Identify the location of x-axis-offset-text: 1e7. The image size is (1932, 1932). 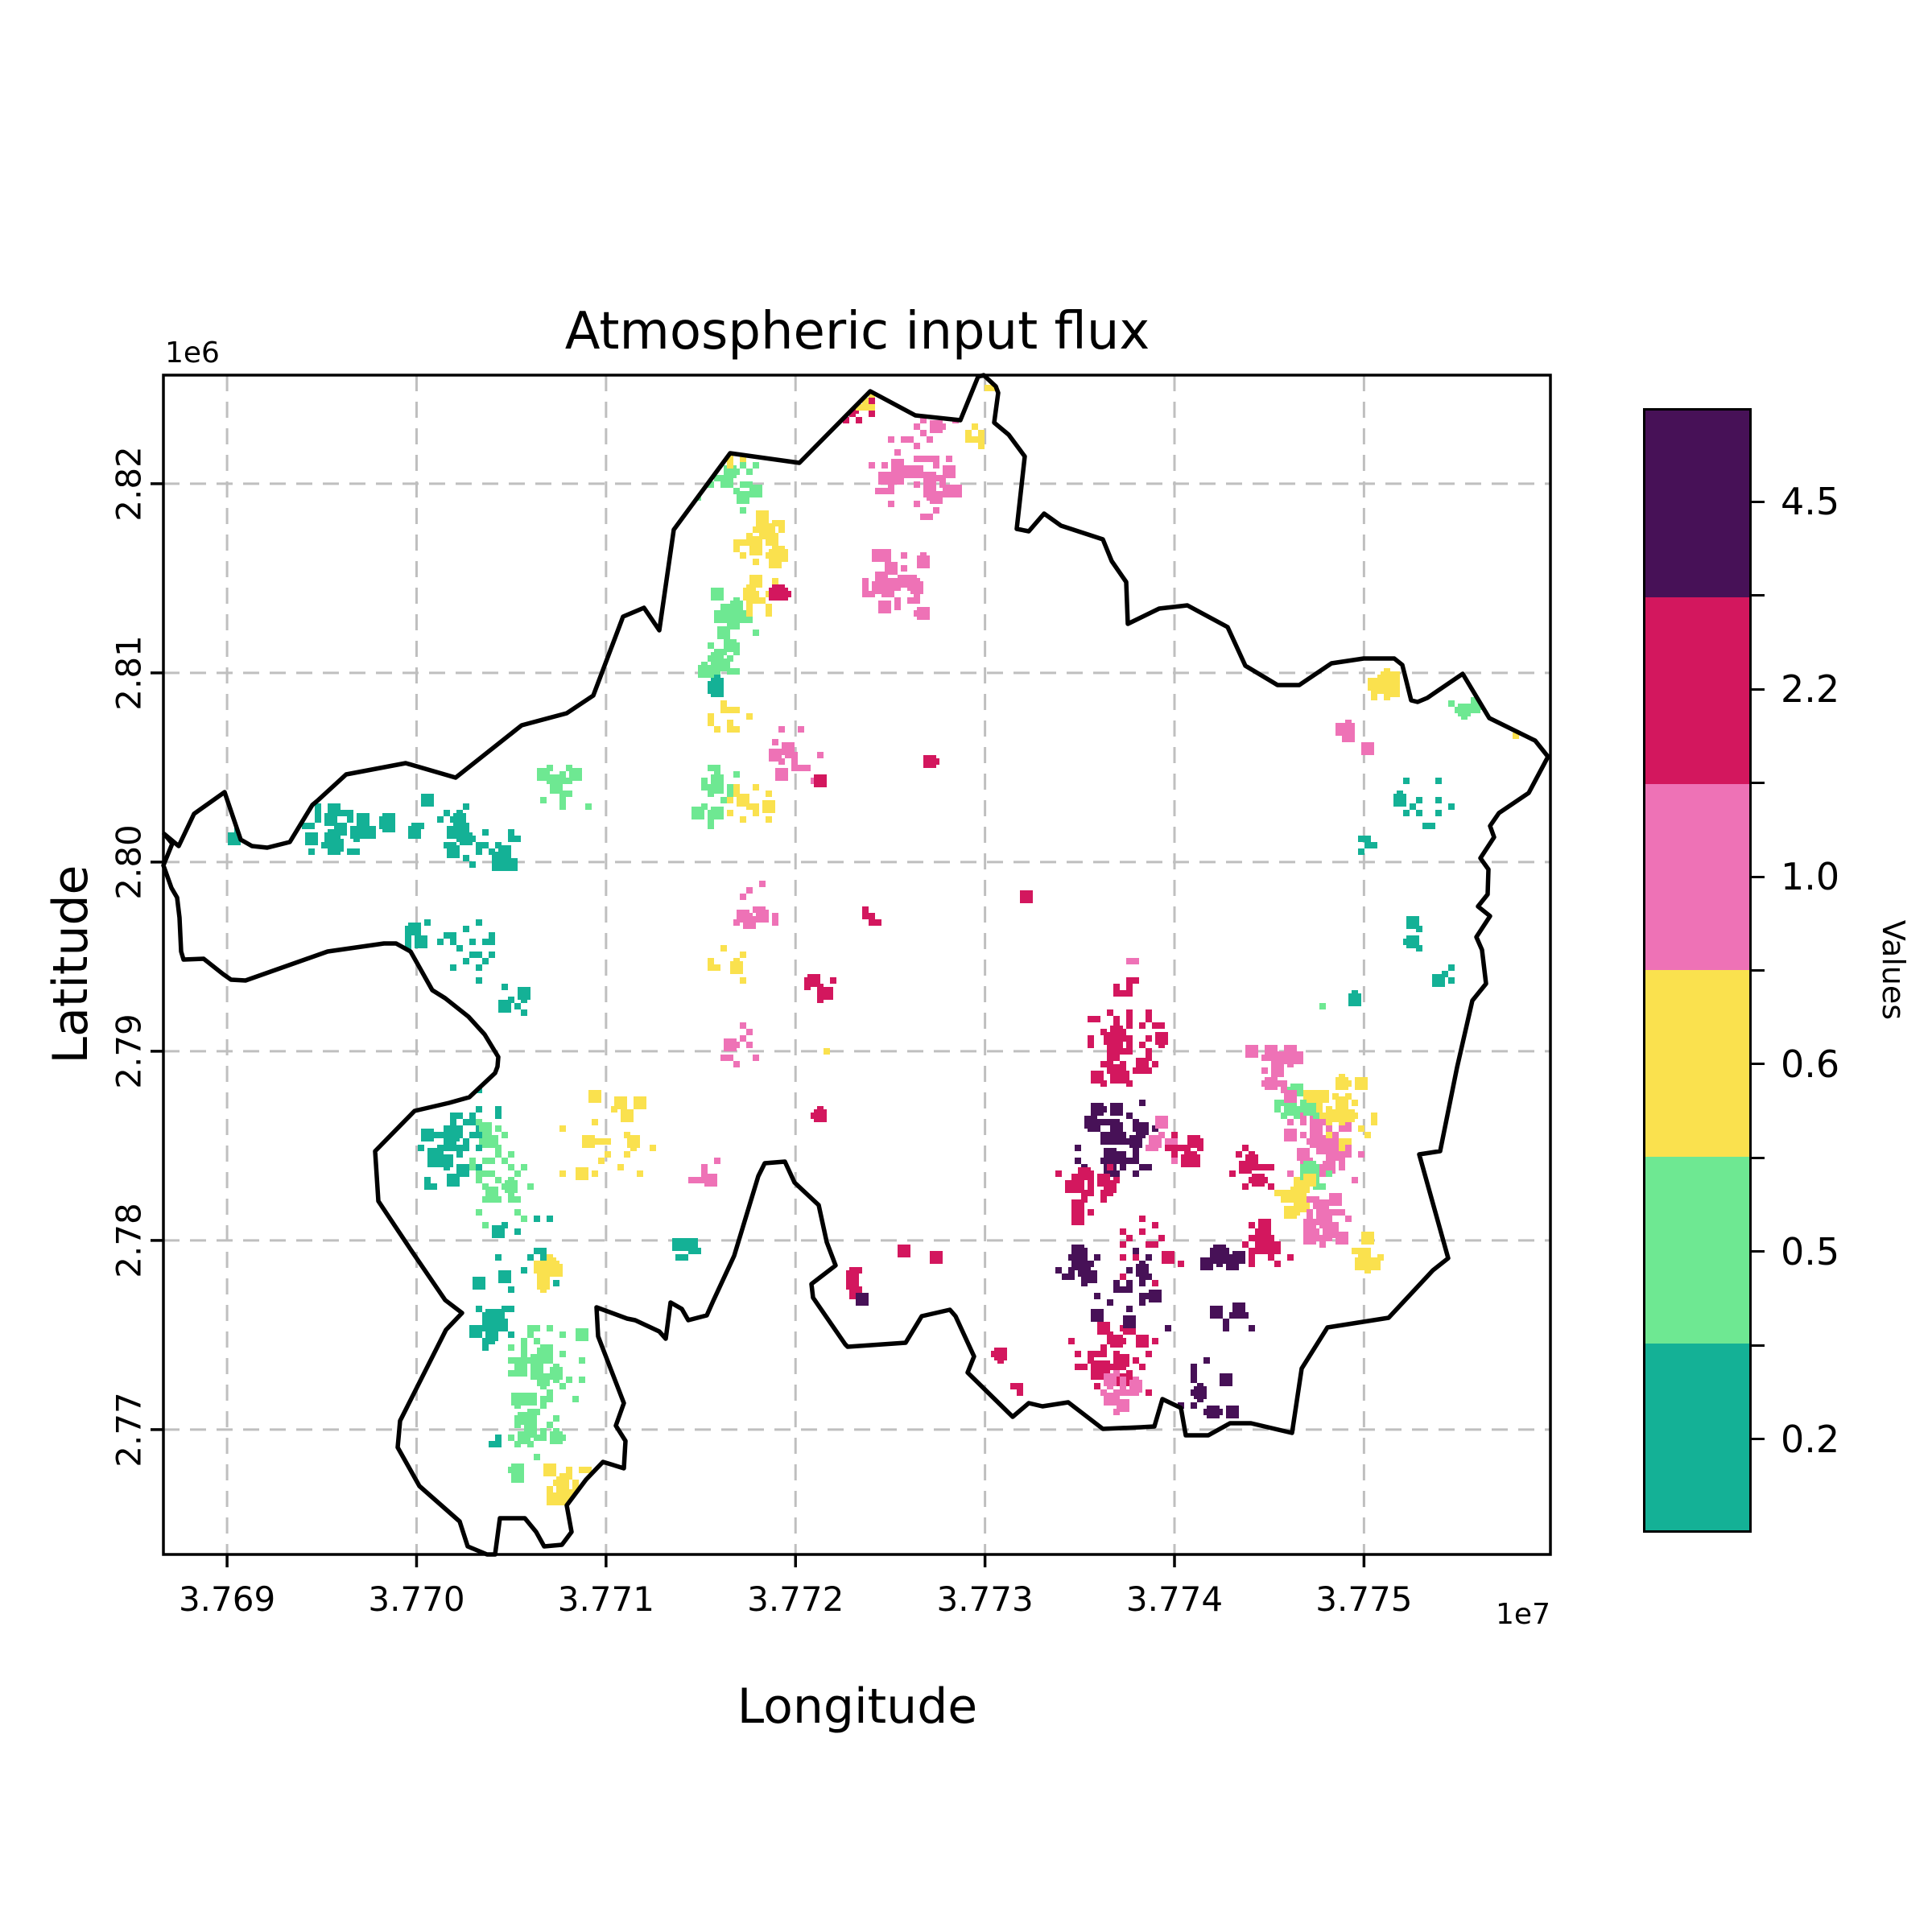
(1523, 1614).